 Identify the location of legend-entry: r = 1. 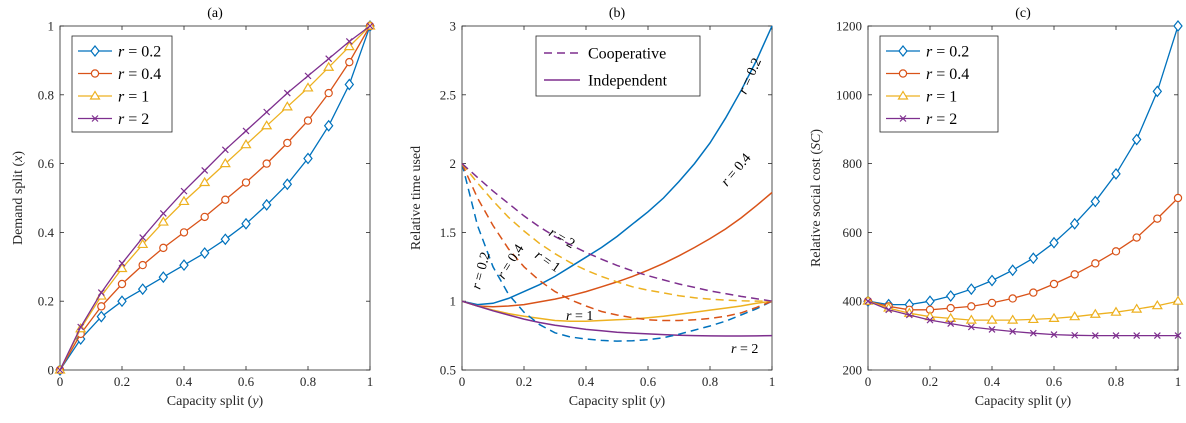
(113, 97).